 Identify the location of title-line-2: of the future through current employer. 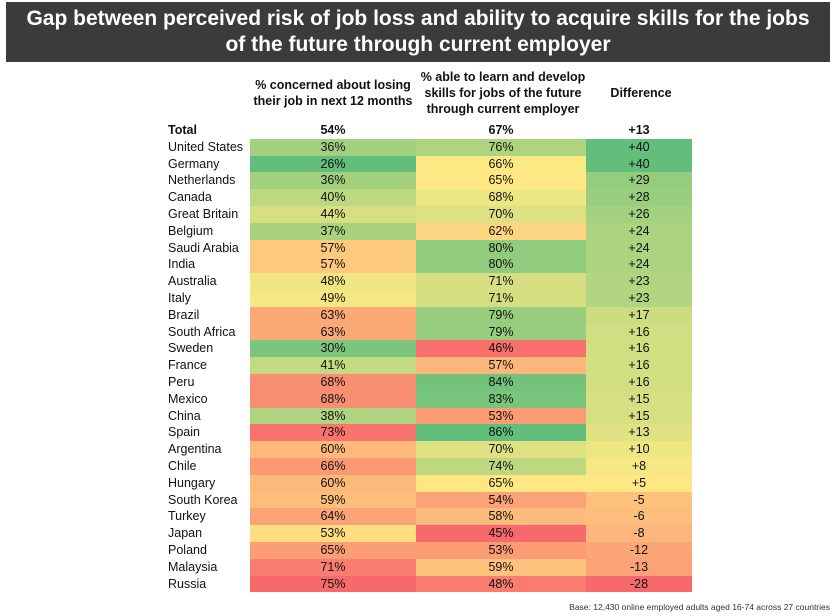
(418, 44).